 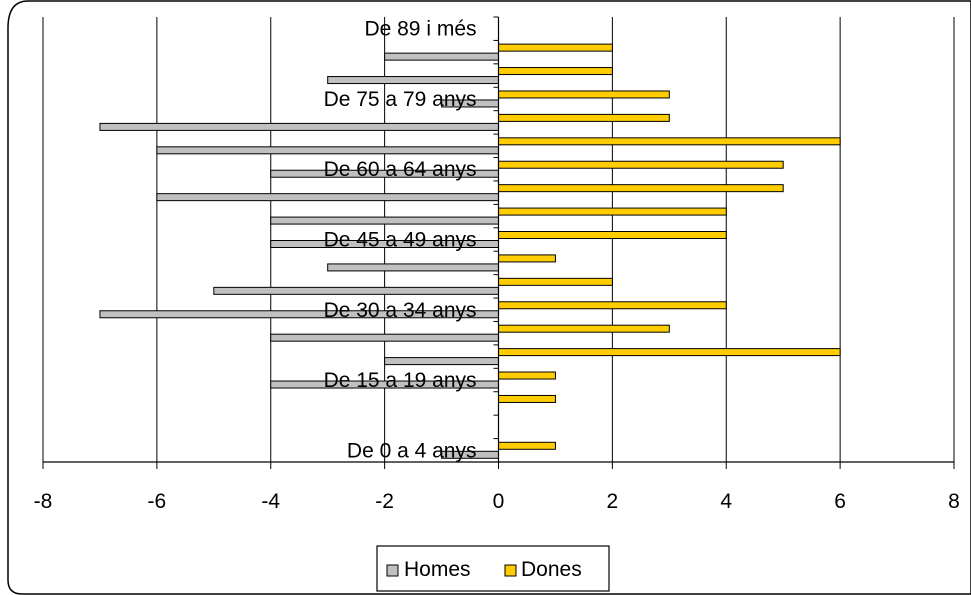 What do you see at coordinates (400, 169) in the screenshot?
I see `category-label: De 60 a 64 anys` at bounding box center [400, 169].